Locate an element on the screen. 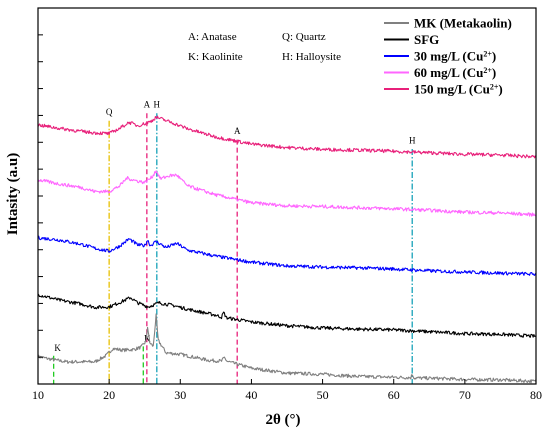  x-tick-label: 30 is located at coordinates (180, 395).